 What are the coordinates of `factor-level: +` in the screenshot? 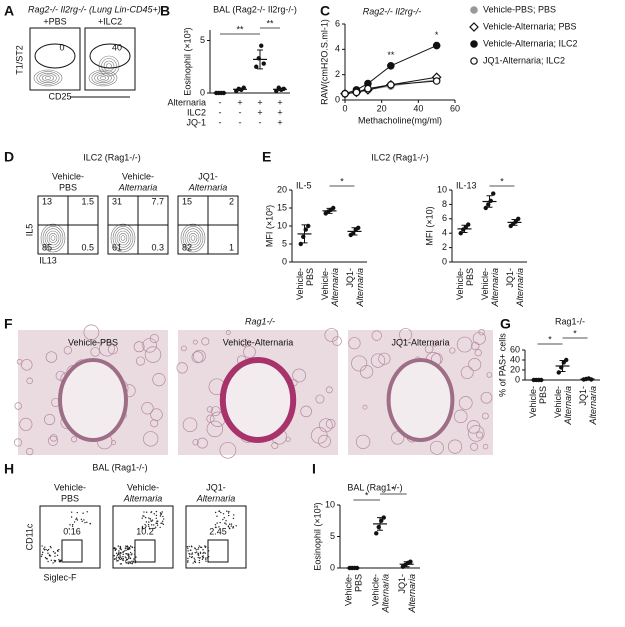 It's located at (279, 122).